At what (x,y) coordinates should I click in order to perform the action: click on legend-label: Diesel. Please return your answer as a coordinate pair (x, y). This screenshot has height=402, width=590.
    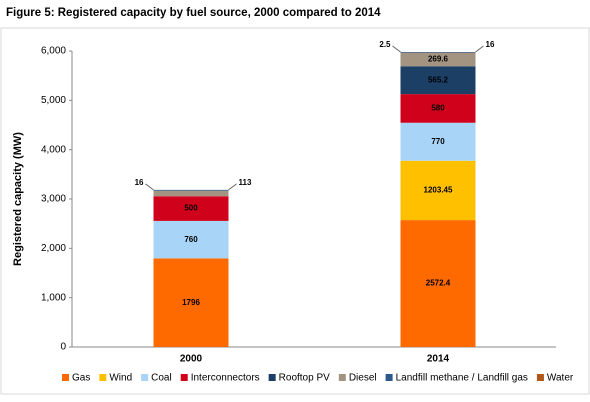
    Looking at the image, I should click on (363, 378).